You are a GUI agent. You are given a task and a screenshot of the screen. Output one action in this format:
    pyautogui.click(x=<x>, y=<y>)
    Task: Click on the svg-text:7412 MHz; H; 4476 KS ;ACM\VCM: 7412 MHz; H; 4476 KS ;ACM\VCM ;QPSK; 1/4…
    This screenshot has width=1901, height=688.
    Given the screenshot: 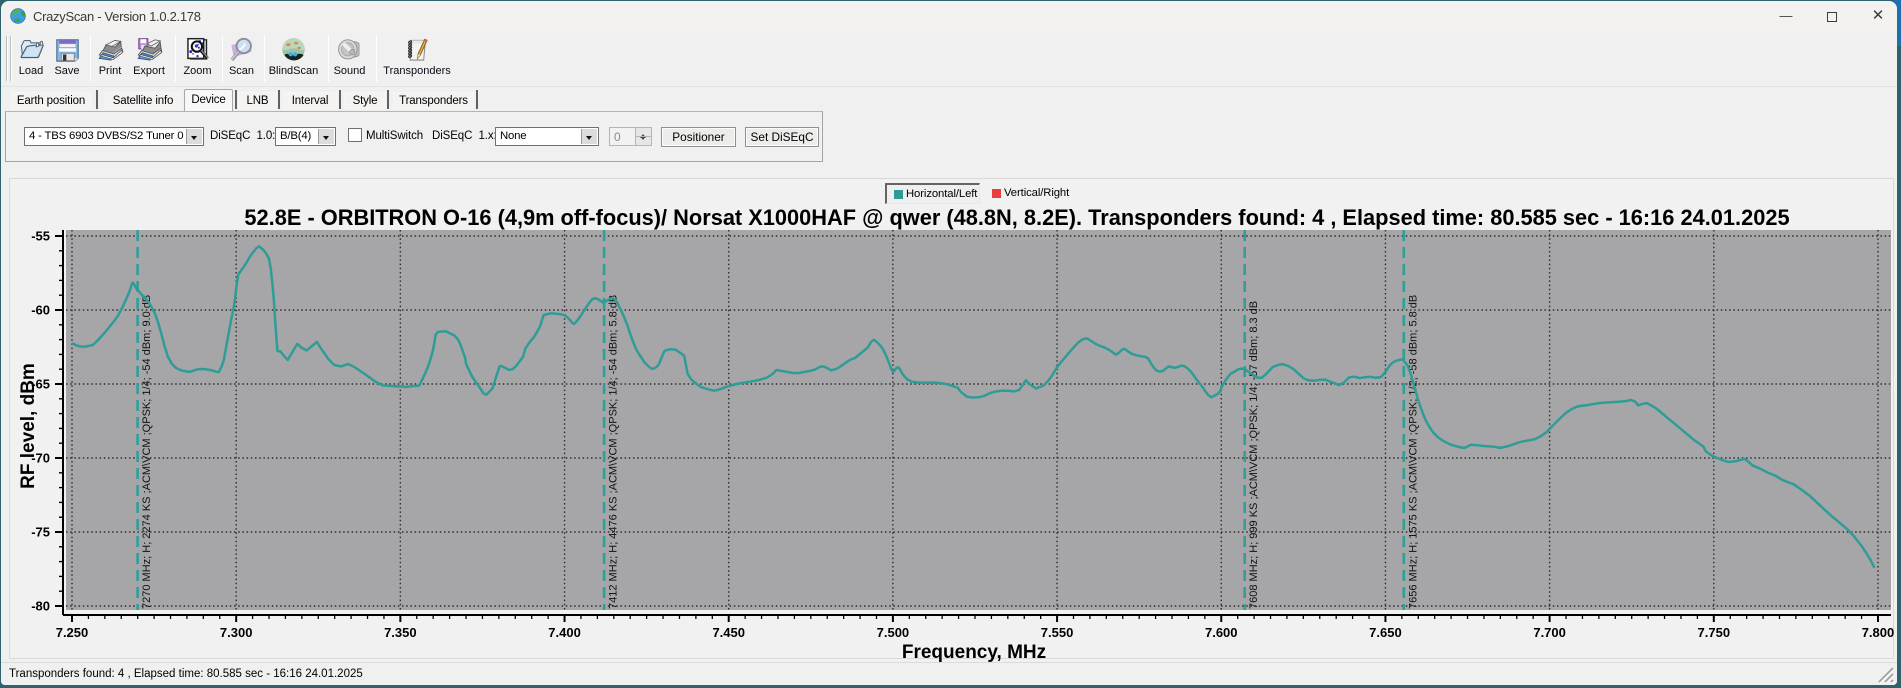 What is the action you would take?
    pyautogui.click(x=614, y=452)
    